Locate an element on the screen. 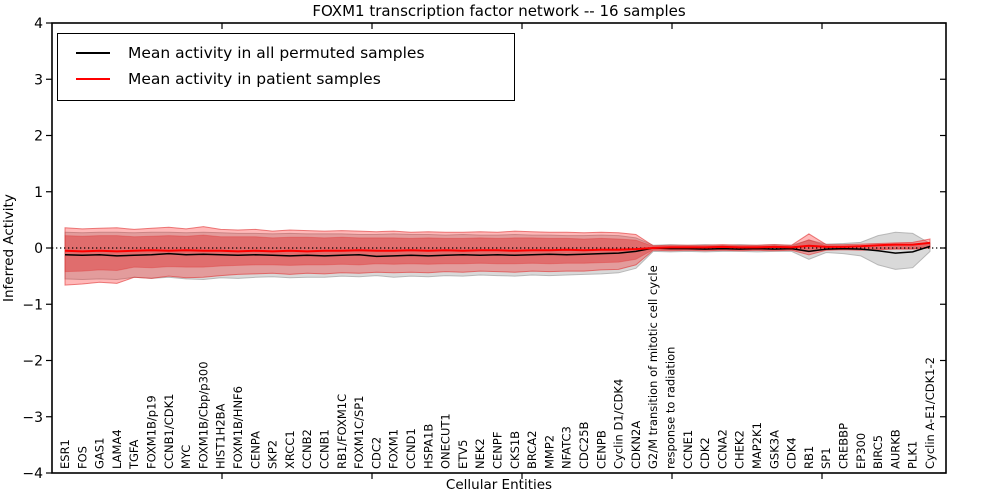 The image size is (1000, 500). legend-label-patient: Mean activity in patient samples is located at coordinates (254, 79).